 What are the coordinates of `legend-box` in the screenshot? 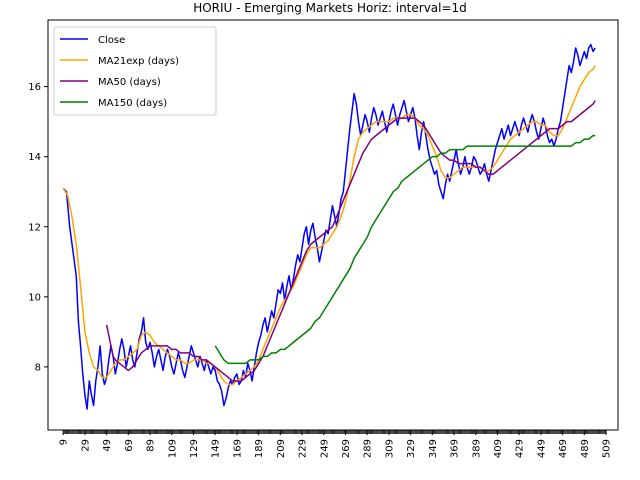 It's located at (135, 71).